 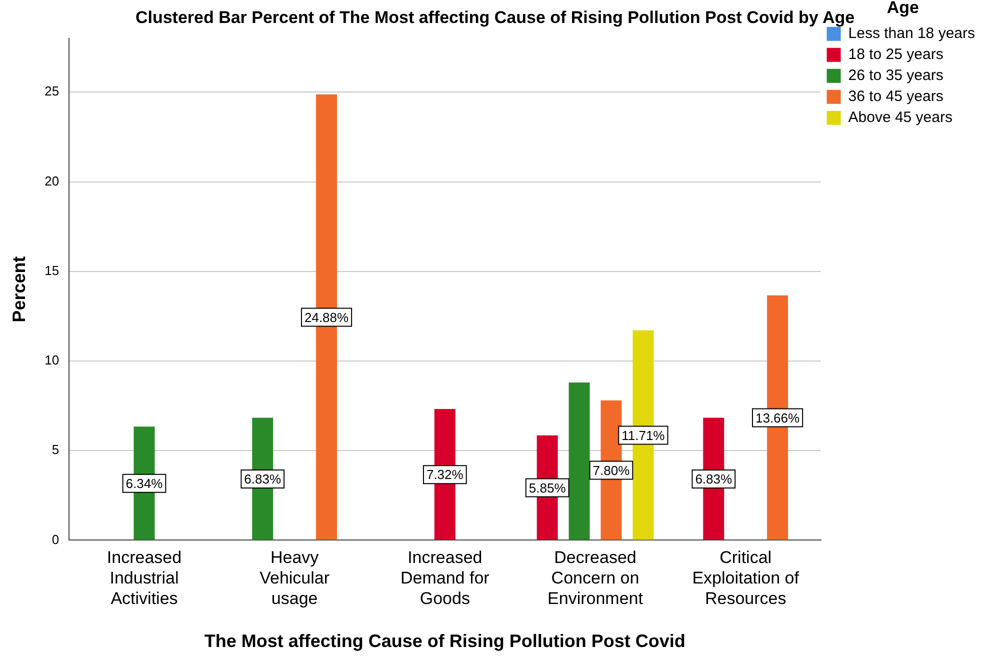 I want to click on chart-title: Clustered Bar Percent of The Most affecting Cause of Rising Pollution Post Covid by Age, so click(x=495, y=17).